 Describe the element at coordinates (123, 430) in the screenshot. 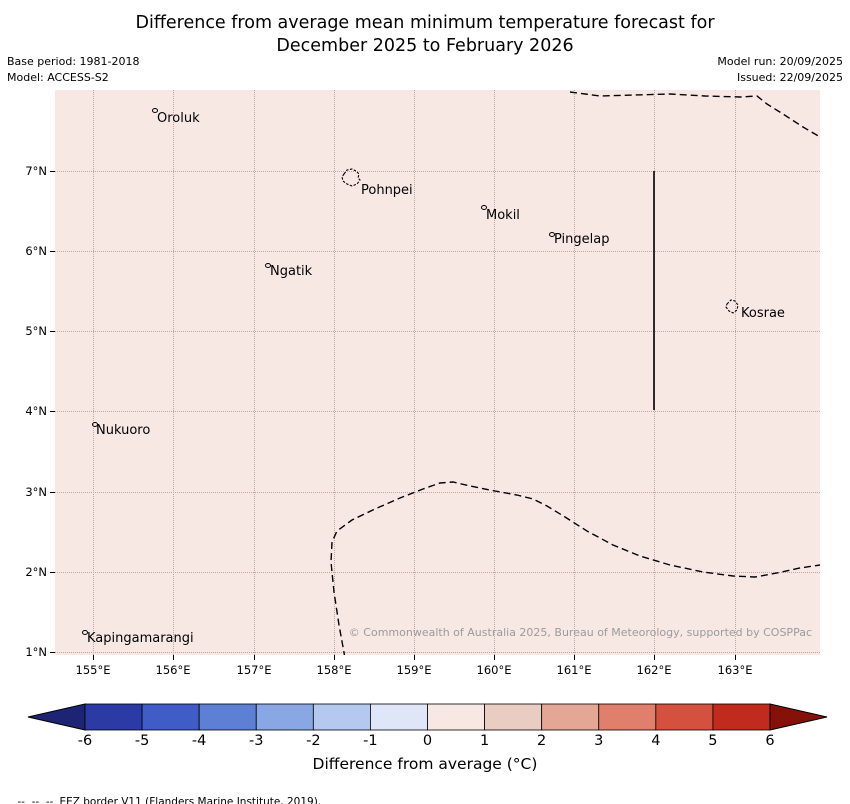

I see `place-label-nukuoro: Nukuoro` at that location.